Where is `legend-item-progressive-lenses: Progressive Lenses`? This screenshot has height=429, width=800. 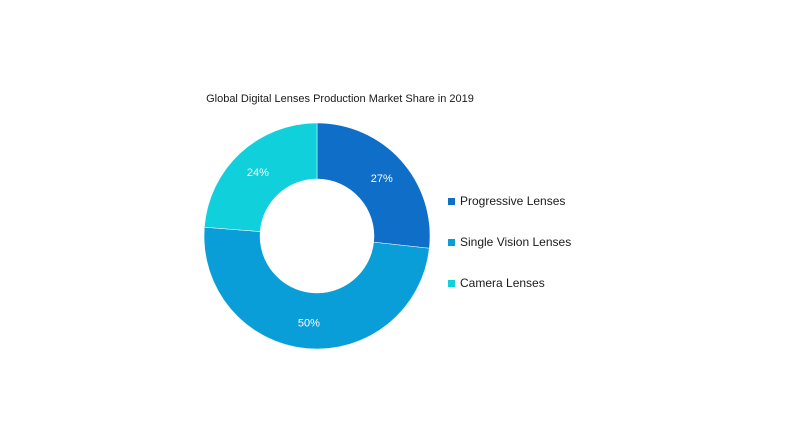 legend-item-progressive-lenses: Progressive Lenses is located at coordinates (509, 201).